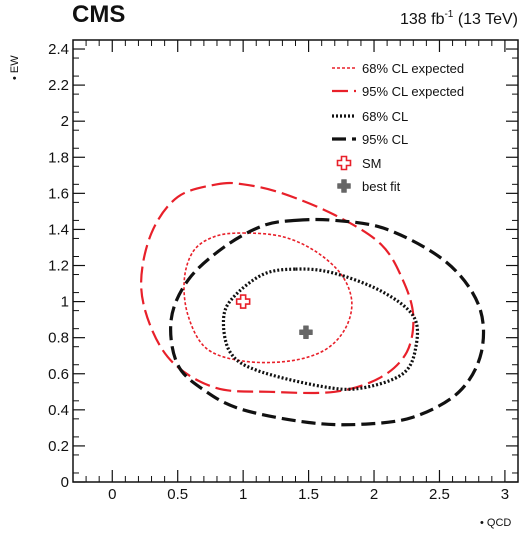 The height and width of the screenshot is (538, 524). What do you see at coordinates (58, 229) in the screenshot?
I see `y-tick-label: 1.4` at bounding box center [58, 229].